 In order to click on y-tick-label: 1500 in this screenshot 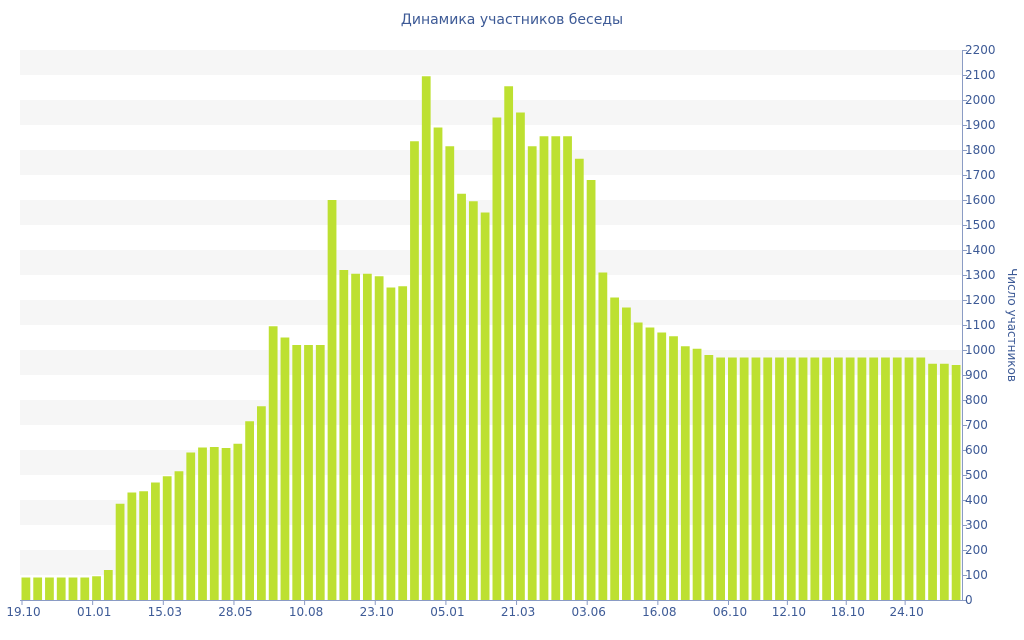, I will do `click(980, 225)`.